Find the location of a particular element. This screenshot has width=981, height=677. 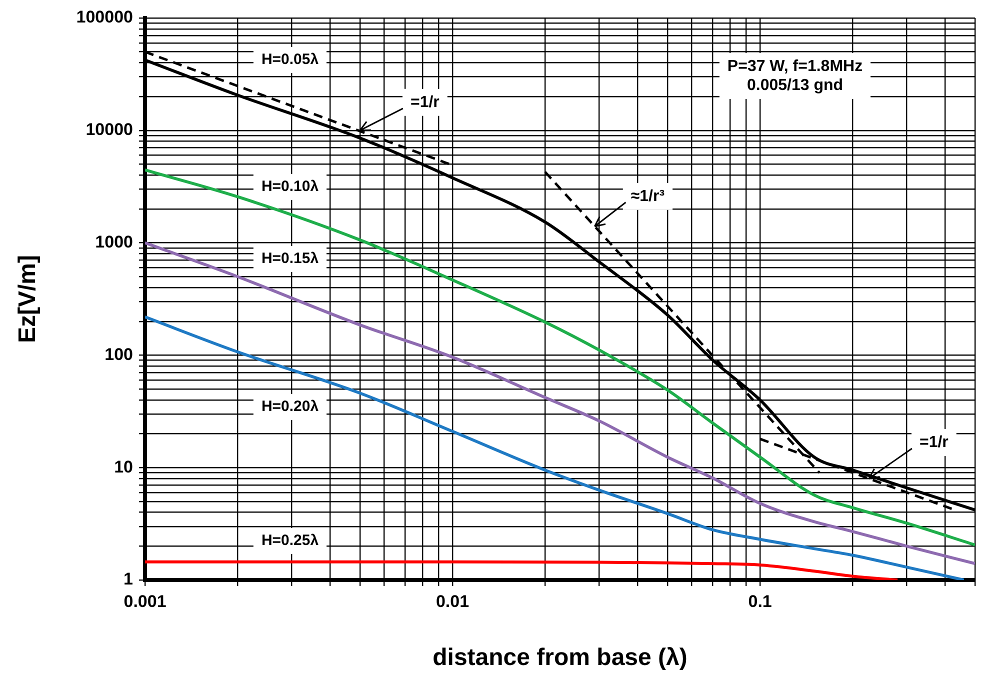

y-tick-label: 10000 is located at coordinates (109, 130).